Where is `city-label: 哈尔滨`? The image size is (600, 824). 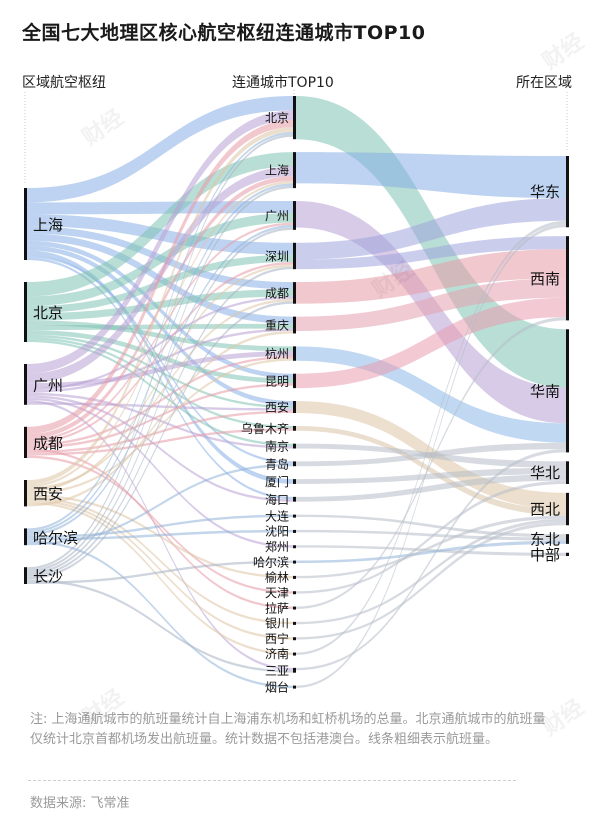 city-label: 哈尔滨 is located at coordinates (271, 561).